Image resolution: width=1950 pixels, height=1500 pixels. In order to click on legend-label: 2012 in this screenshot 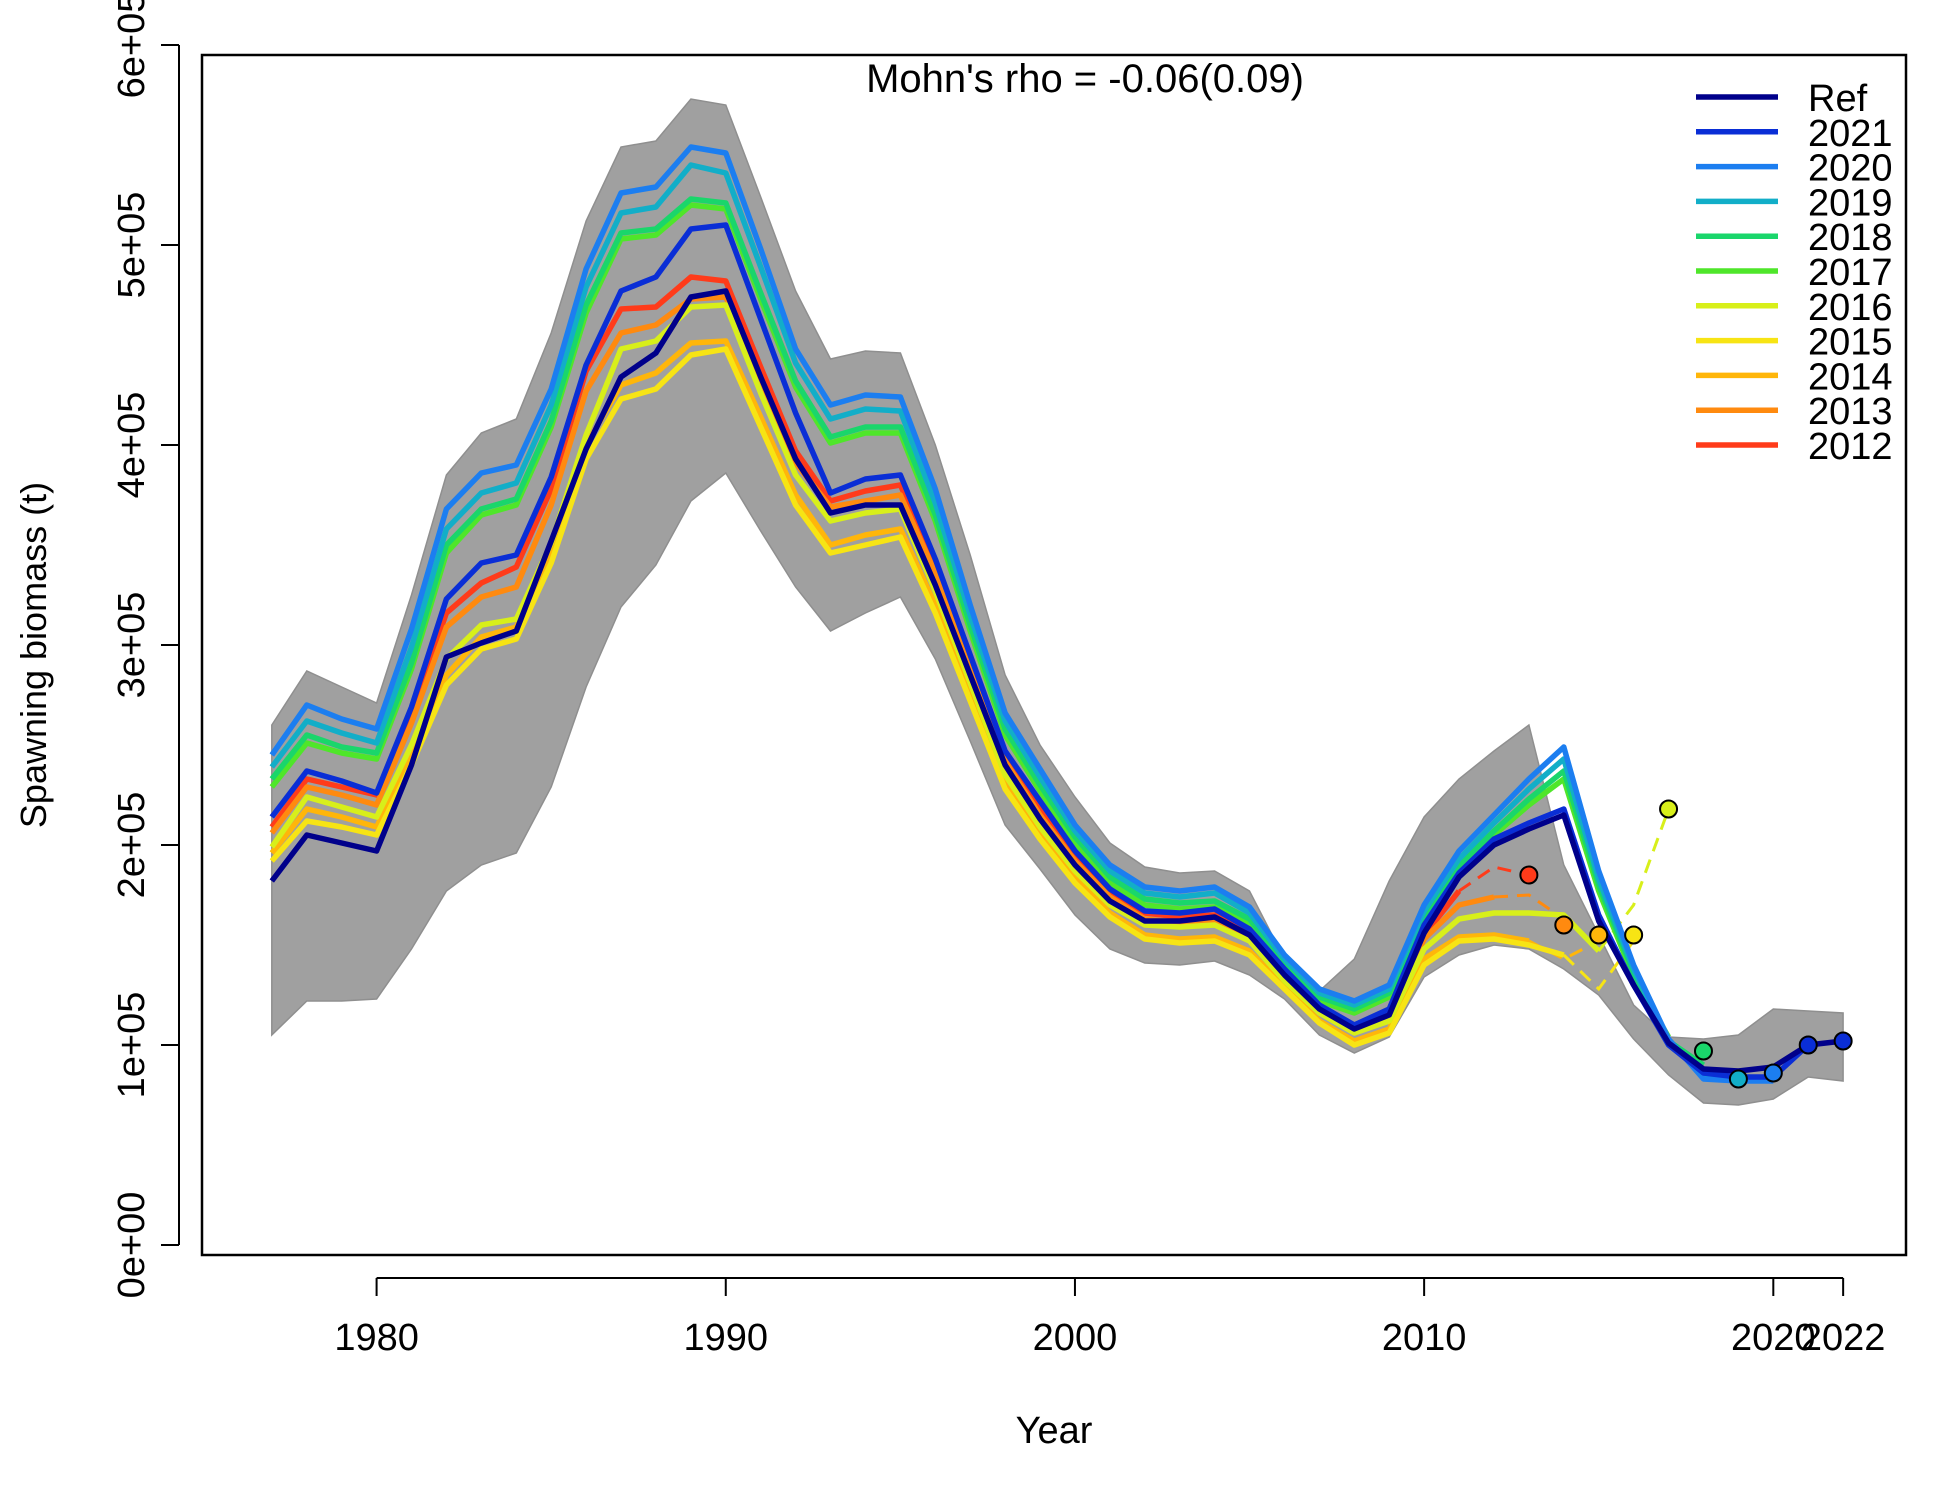, I will do `click(1850, 447)`.